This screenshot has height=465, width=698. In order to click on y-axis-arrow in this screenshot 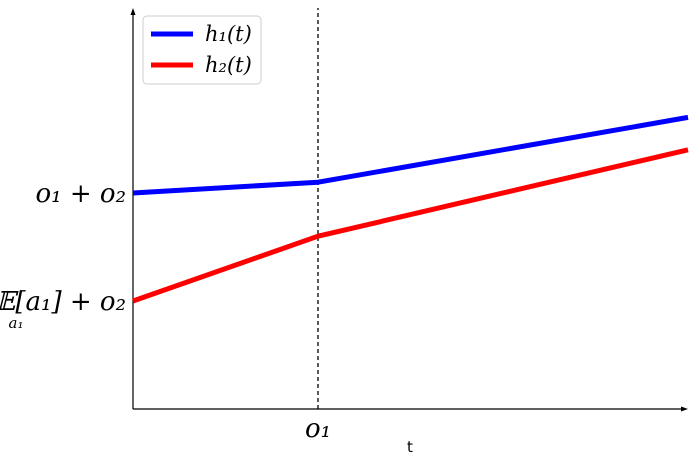, I will do `click(133, 11)`.